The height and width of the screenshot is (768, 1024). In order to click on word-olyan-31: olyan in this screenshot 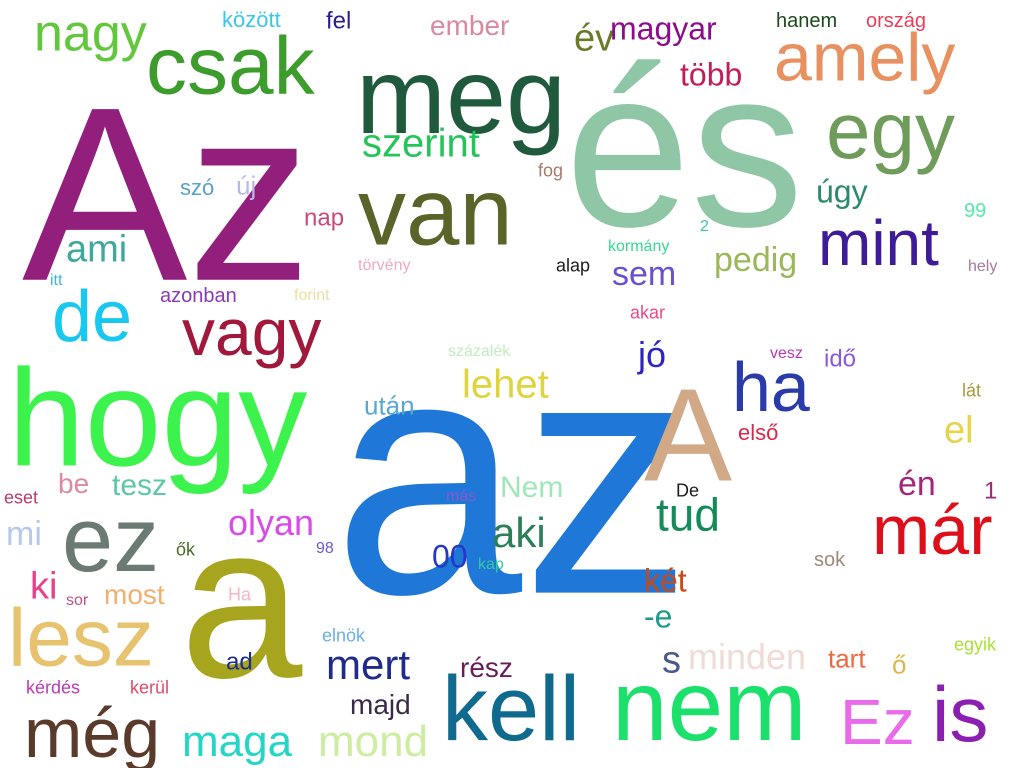, I will do `click(271, 523)`.